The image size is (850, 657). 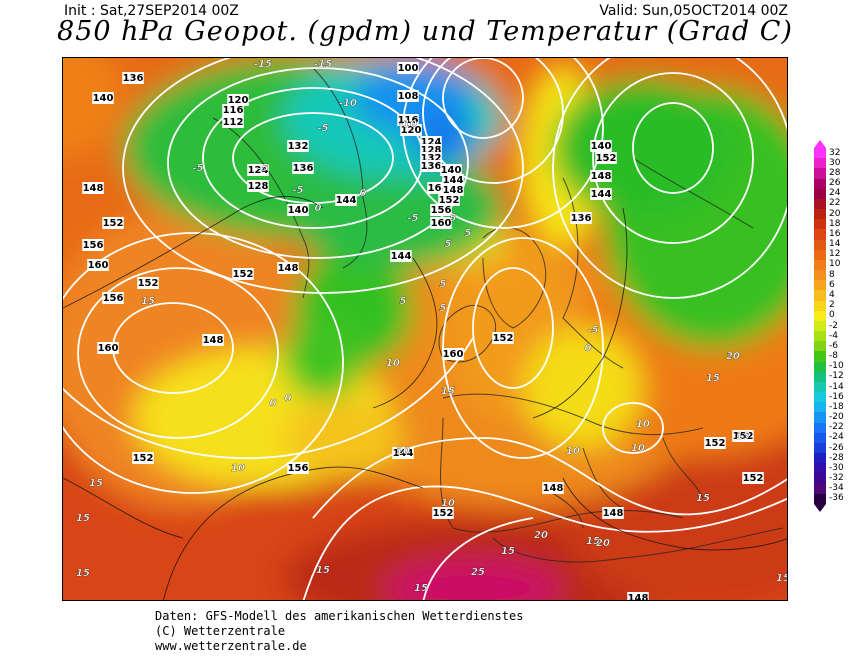 What do you see at coordinates (820, 144) in the screenshot?
I see `colorbar-cap-top` at bounding box center [820, 144].